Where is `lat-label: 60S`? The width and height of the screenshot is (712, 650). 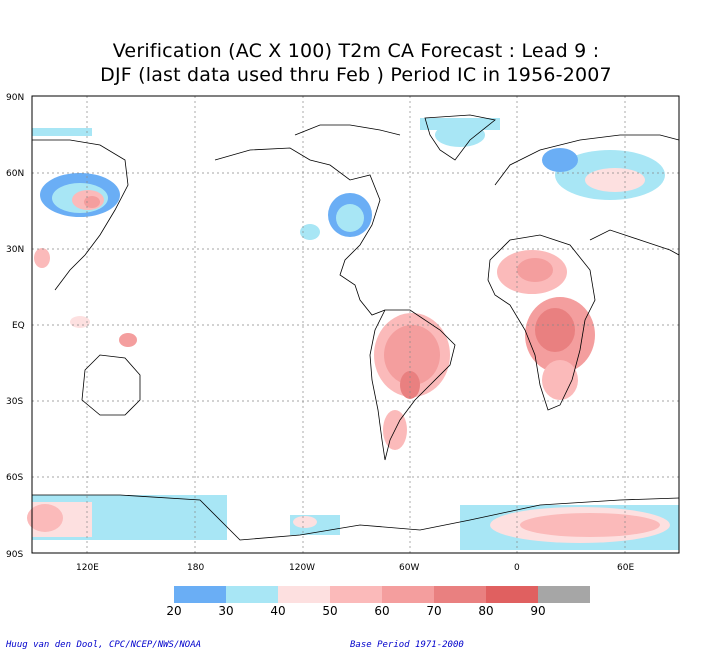
lat-label: 60S is located at coordinates (14, 478).